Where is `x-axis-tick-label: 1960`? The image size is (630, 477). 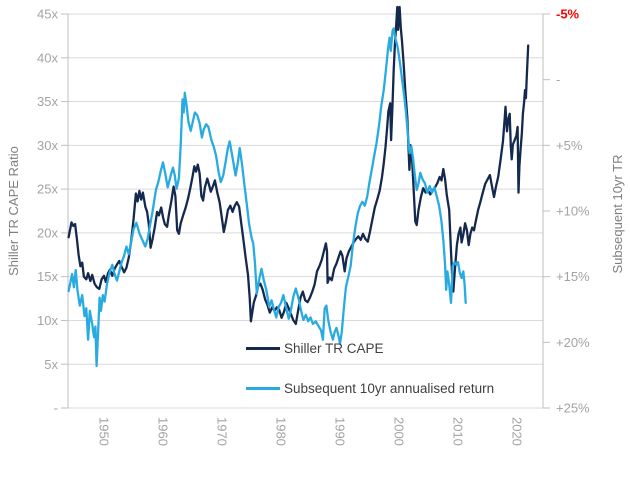 x-axis-tick-label: 1960 is located at coordinates (162, 431).